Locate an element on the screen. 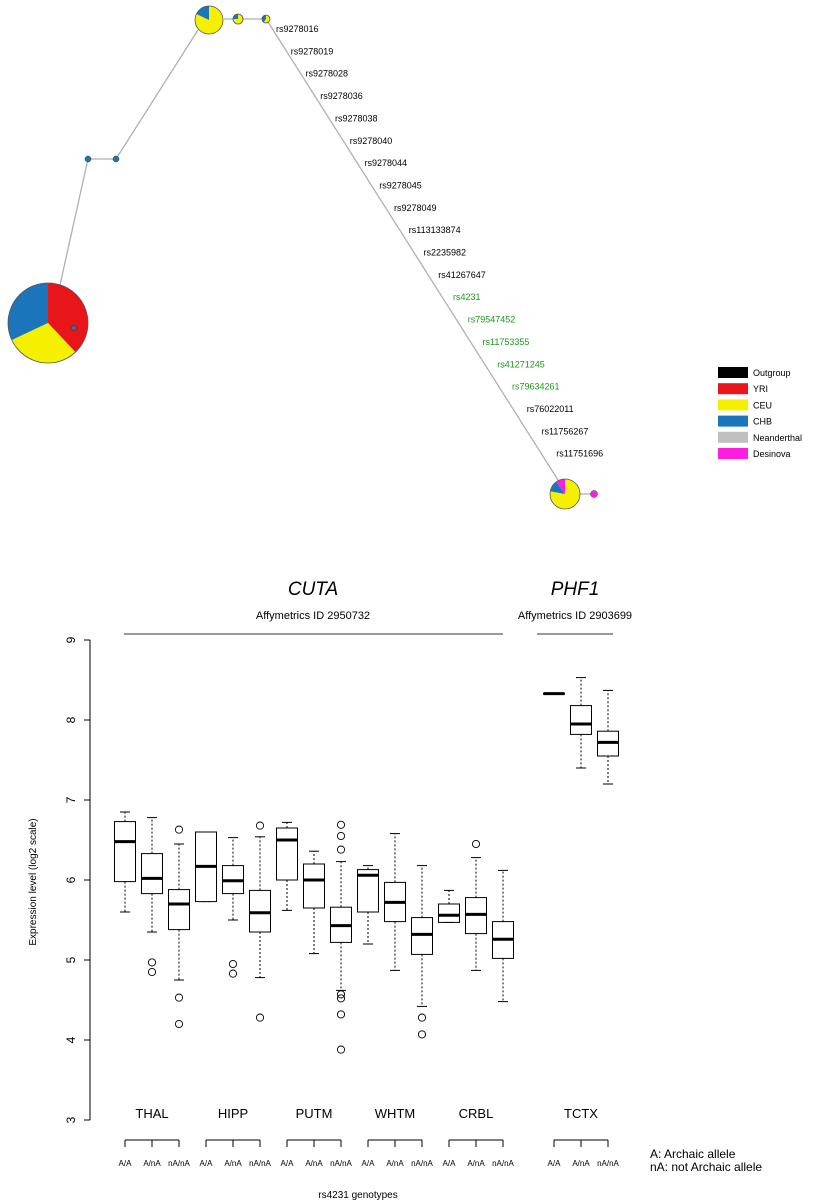 The image size is (822, 1200). snp-label-rs9278028: rs9278028 is located at coordinates (327, 74).